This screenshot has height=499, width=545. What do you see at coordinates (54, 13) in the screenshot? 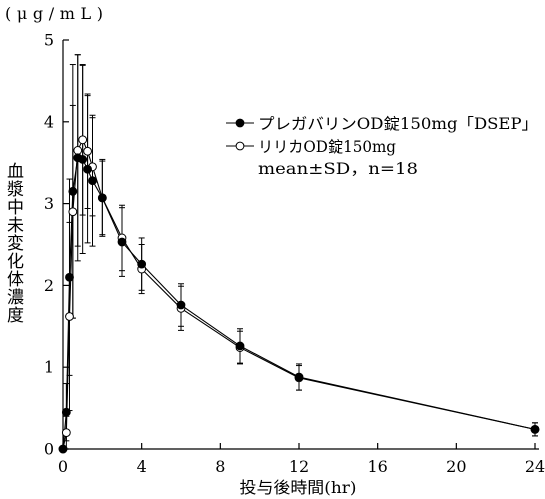
I see `y-unit-label: (μg/mL)` at bounding box center [54, 13].